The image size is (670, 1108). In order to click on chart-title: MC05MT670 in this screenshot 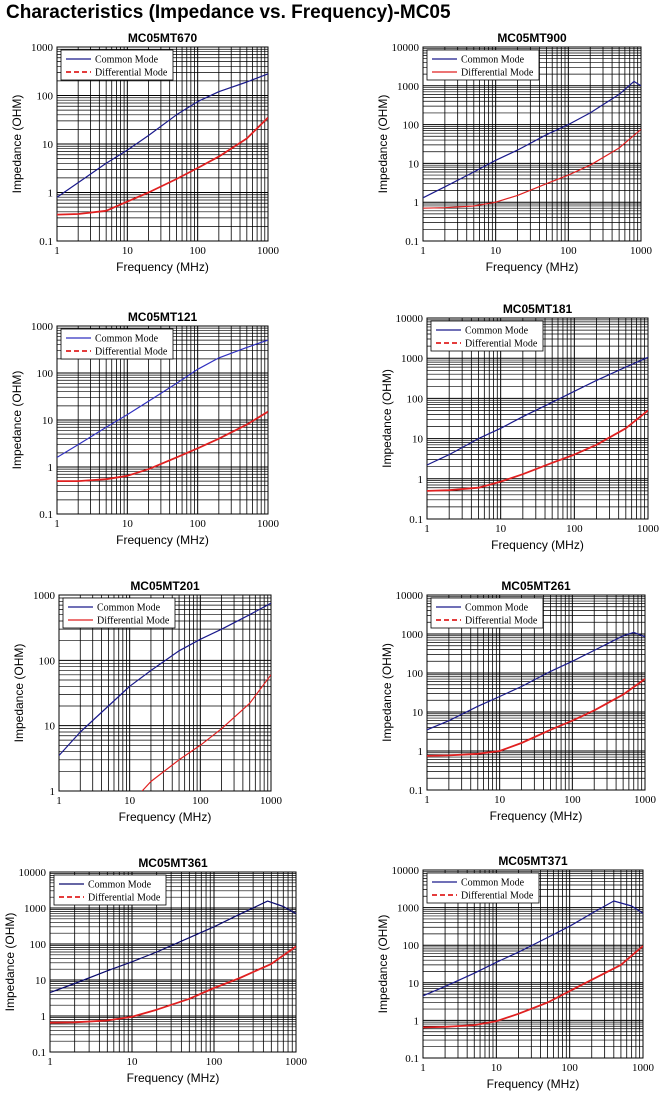, I will do `click(163, 38)`.